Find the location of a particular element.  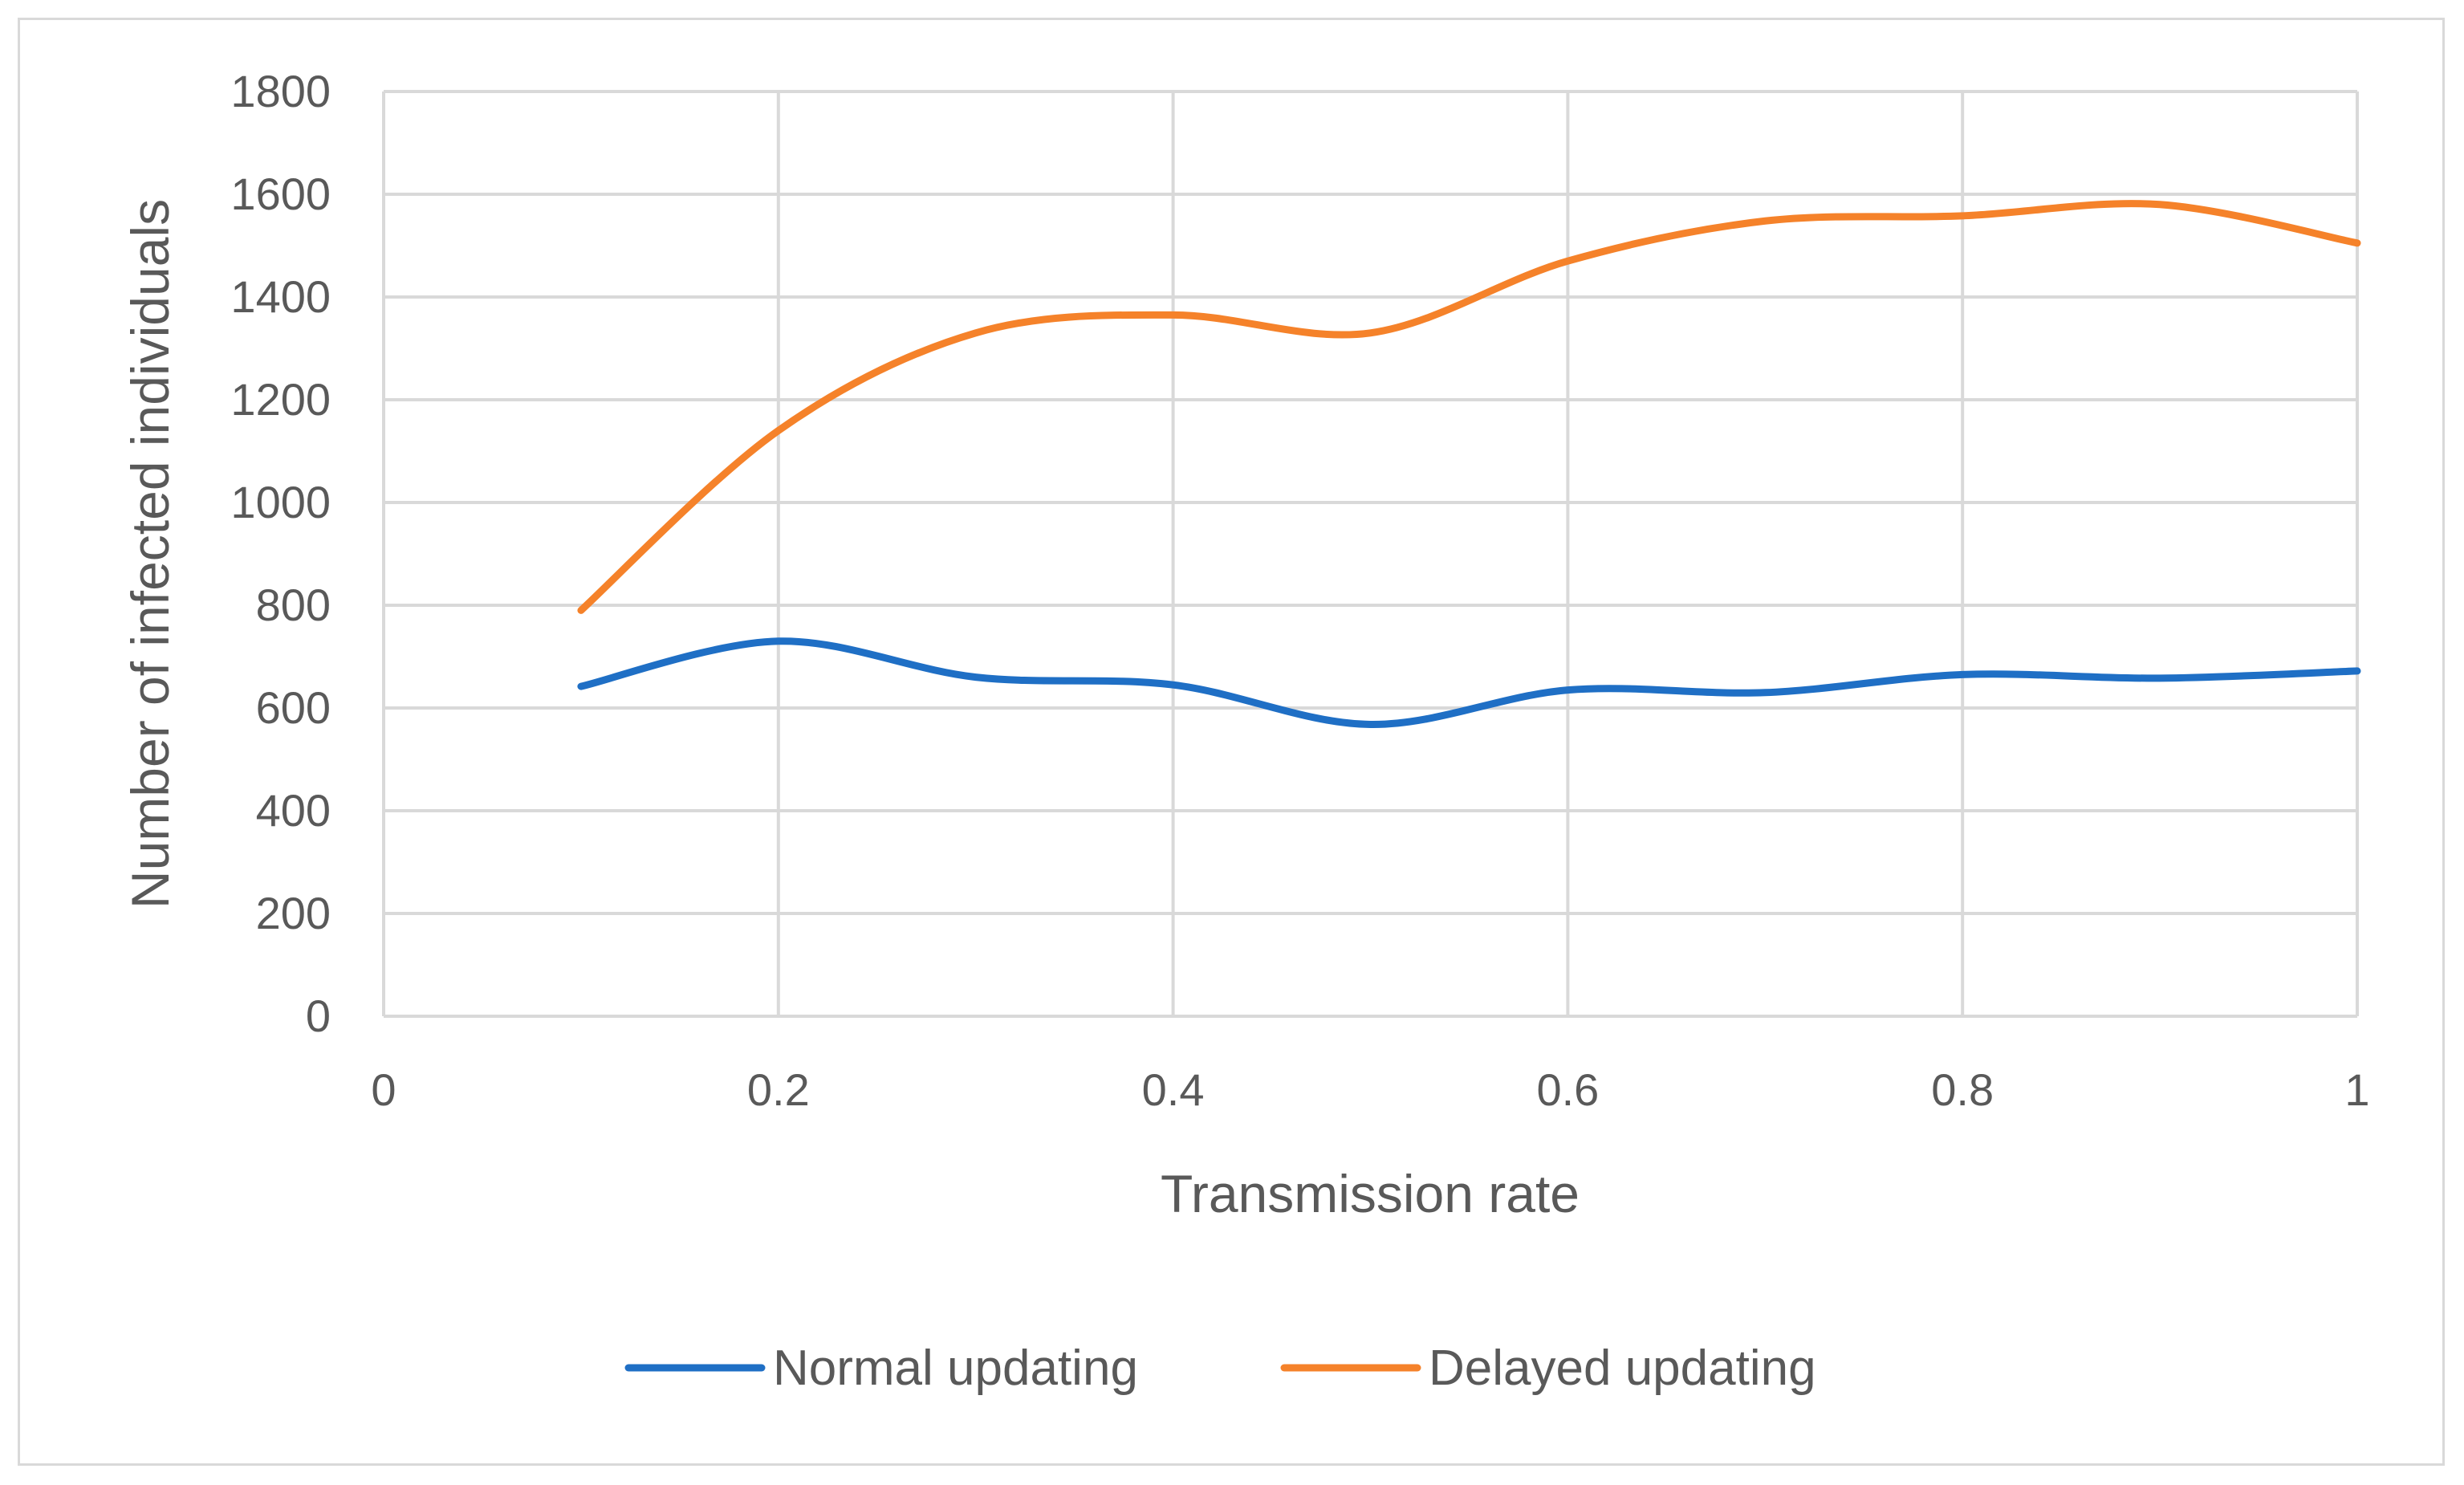

x-tick-label-2: 0.4 is located at coordinates (1173, 1089).